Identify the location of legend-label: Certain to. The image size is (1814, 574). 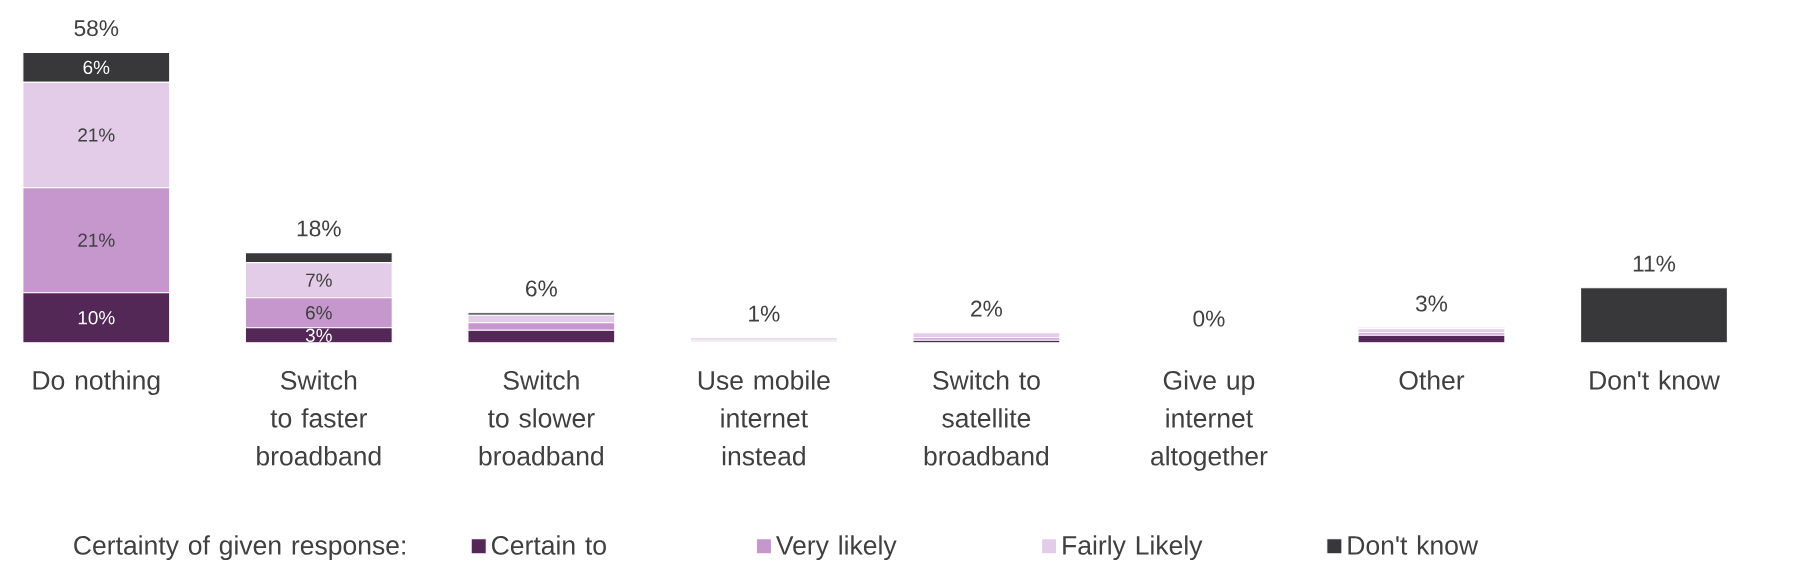
(548, 545).